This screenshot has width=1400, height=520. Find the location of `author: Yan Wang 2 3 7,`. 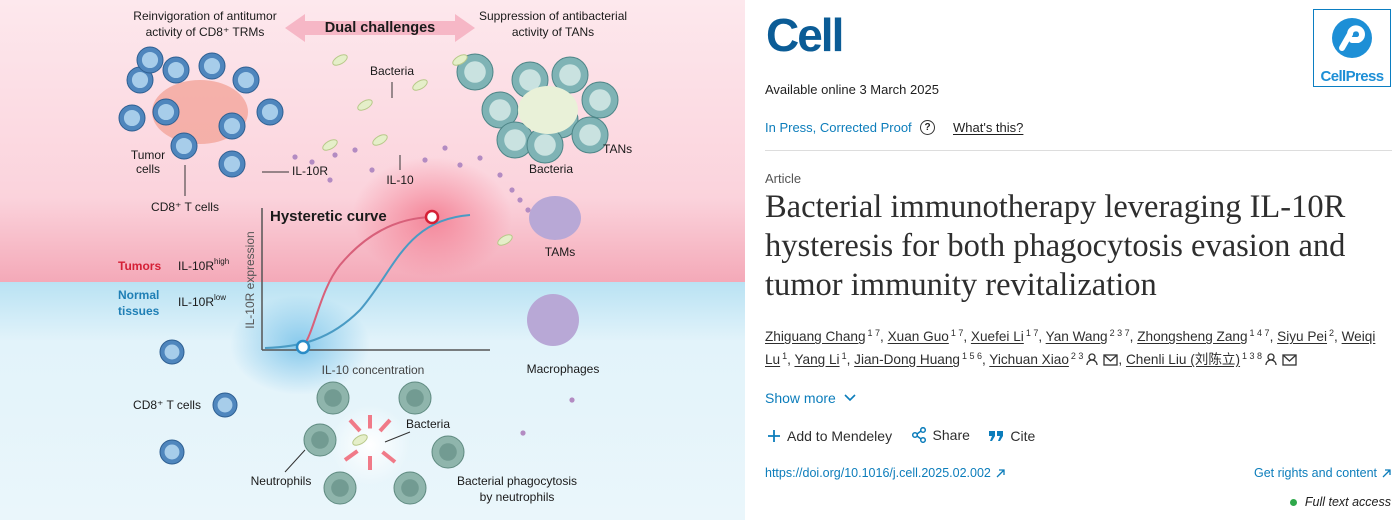

author: Yan Wang 2 3 7, is located at coordinates (1089, 336).